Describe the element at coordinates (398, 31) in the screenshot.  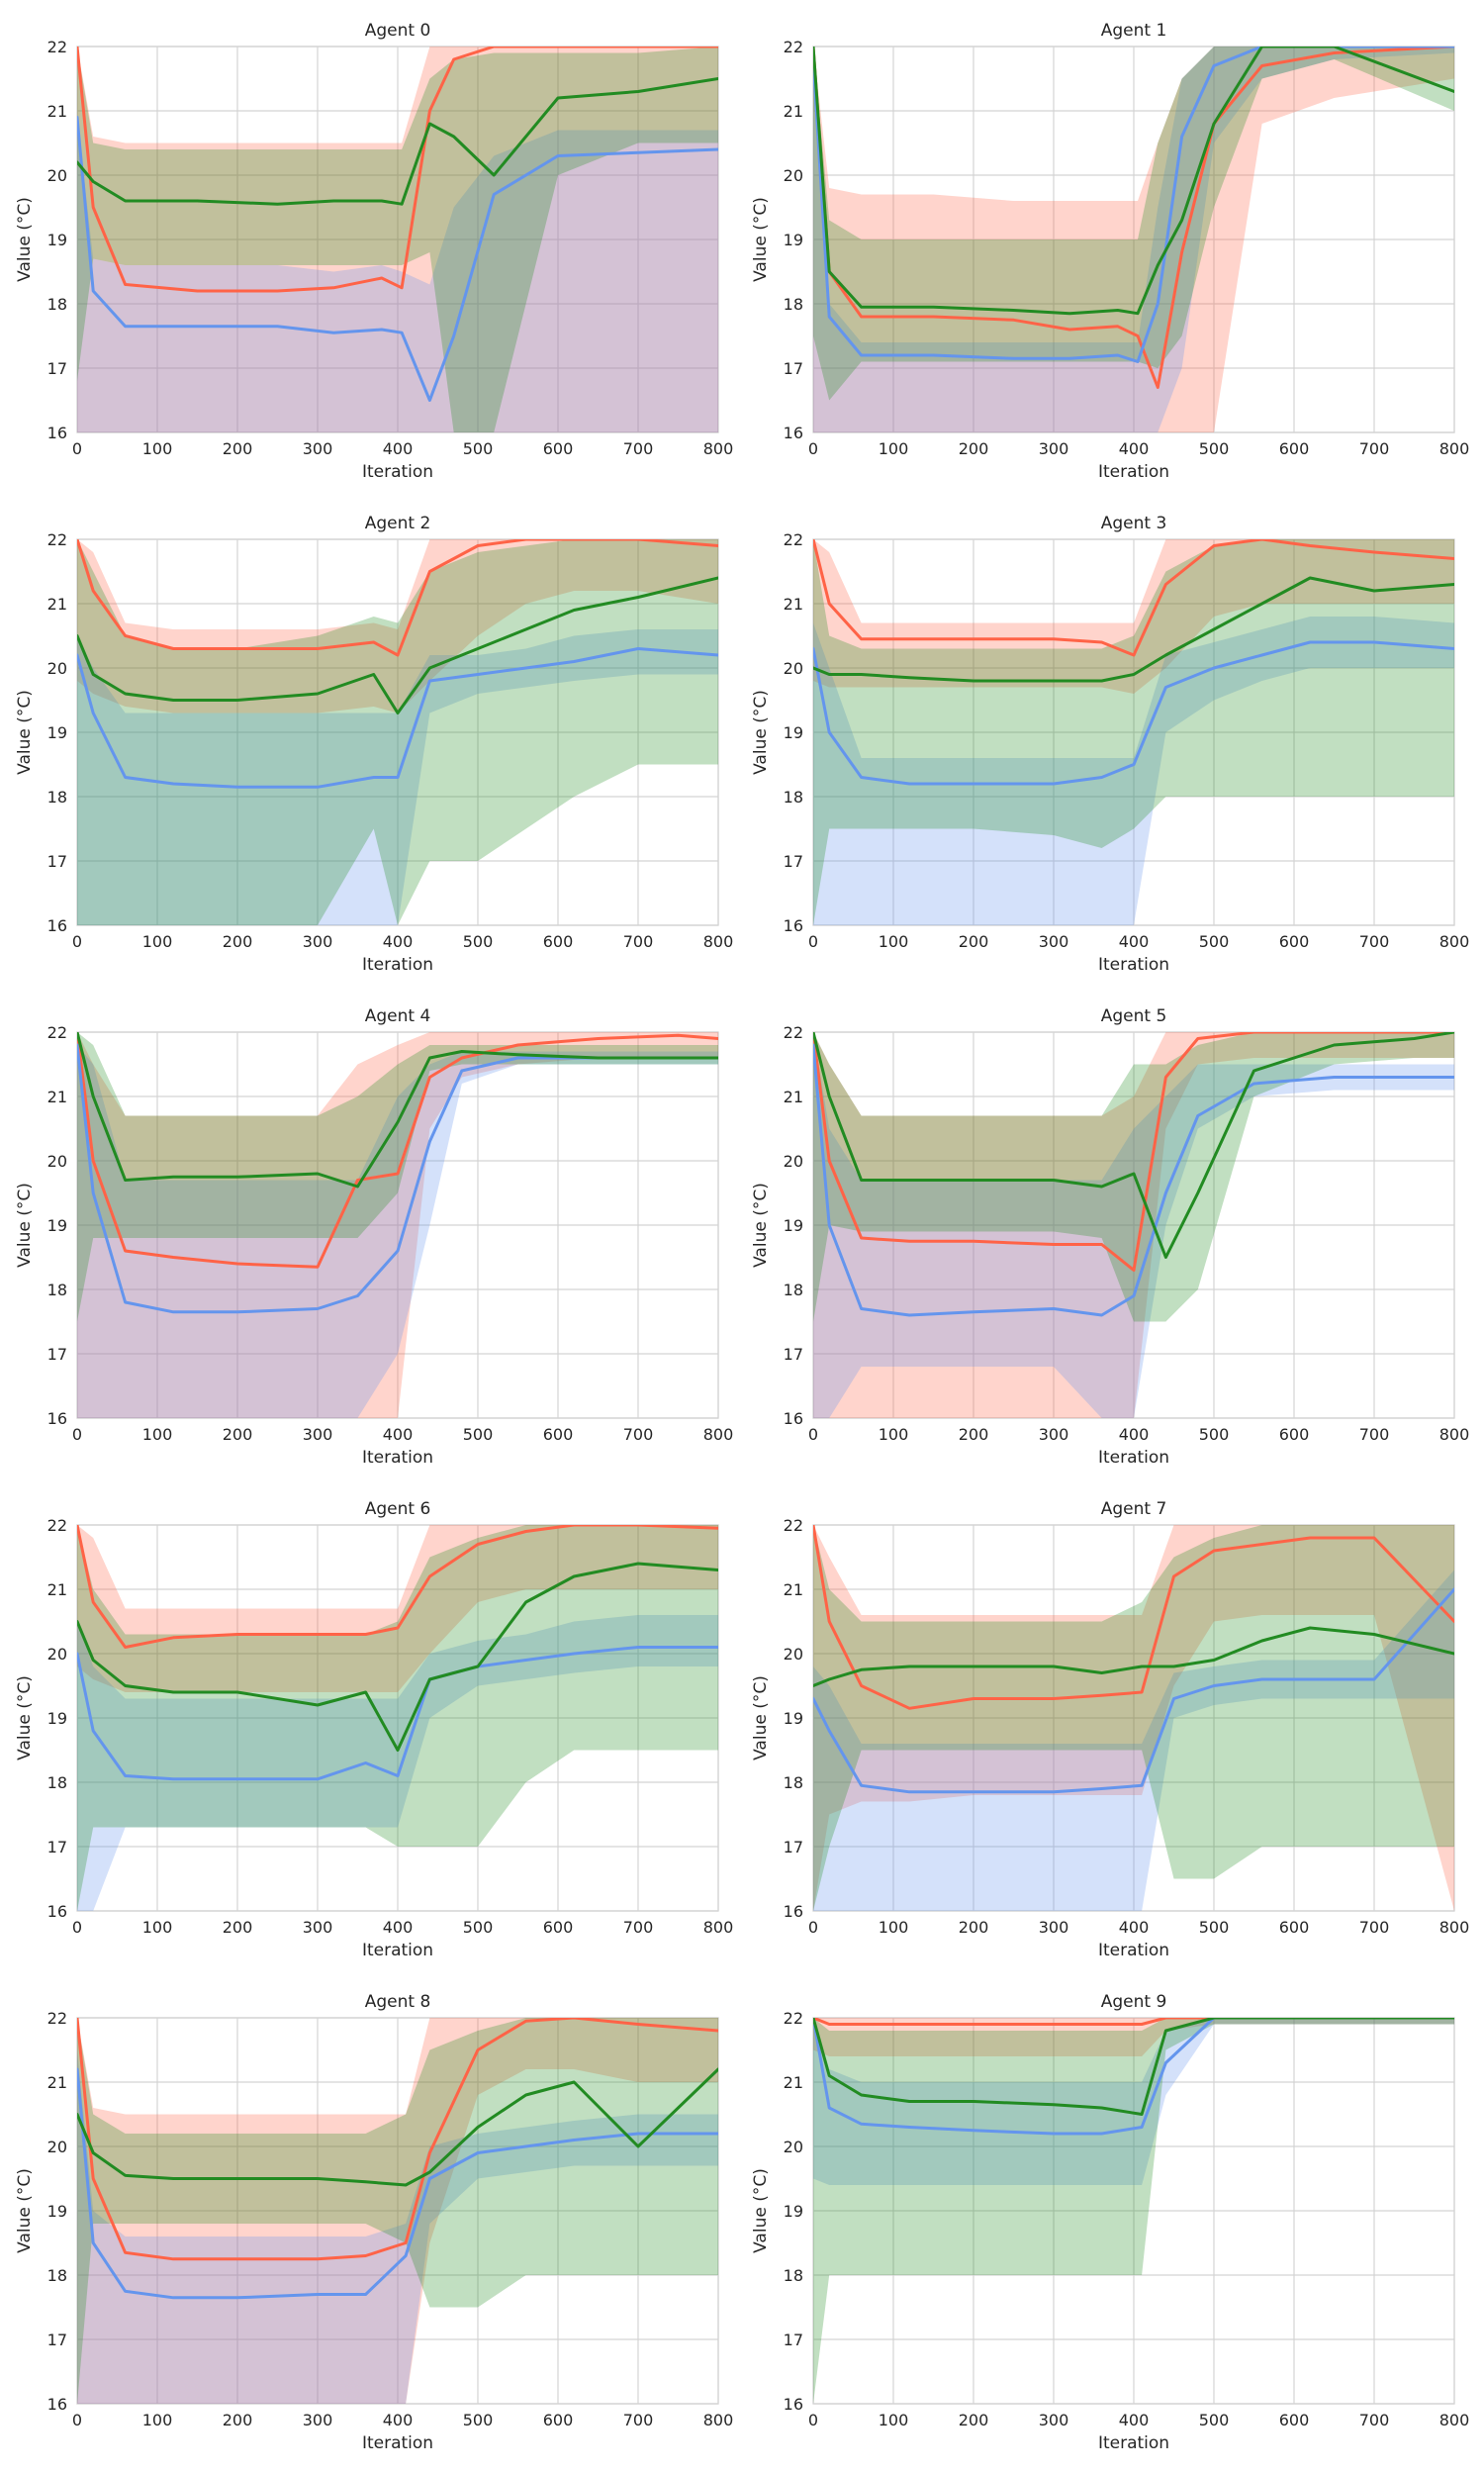
I see `panel-title: Agent 0` at that location.